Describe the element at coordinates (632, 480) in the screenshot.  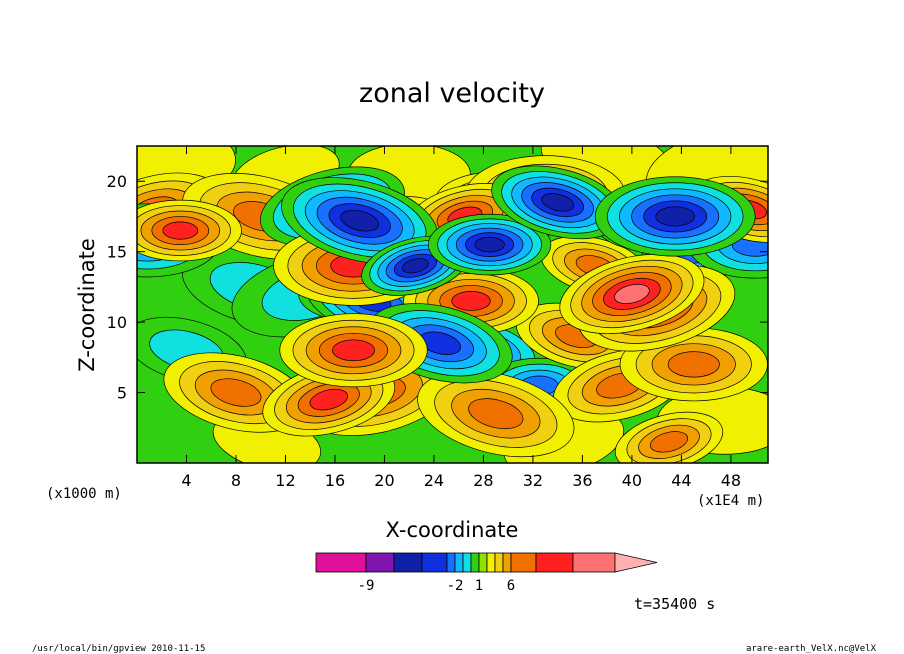
I see `x-tick-label: 40` at that location.